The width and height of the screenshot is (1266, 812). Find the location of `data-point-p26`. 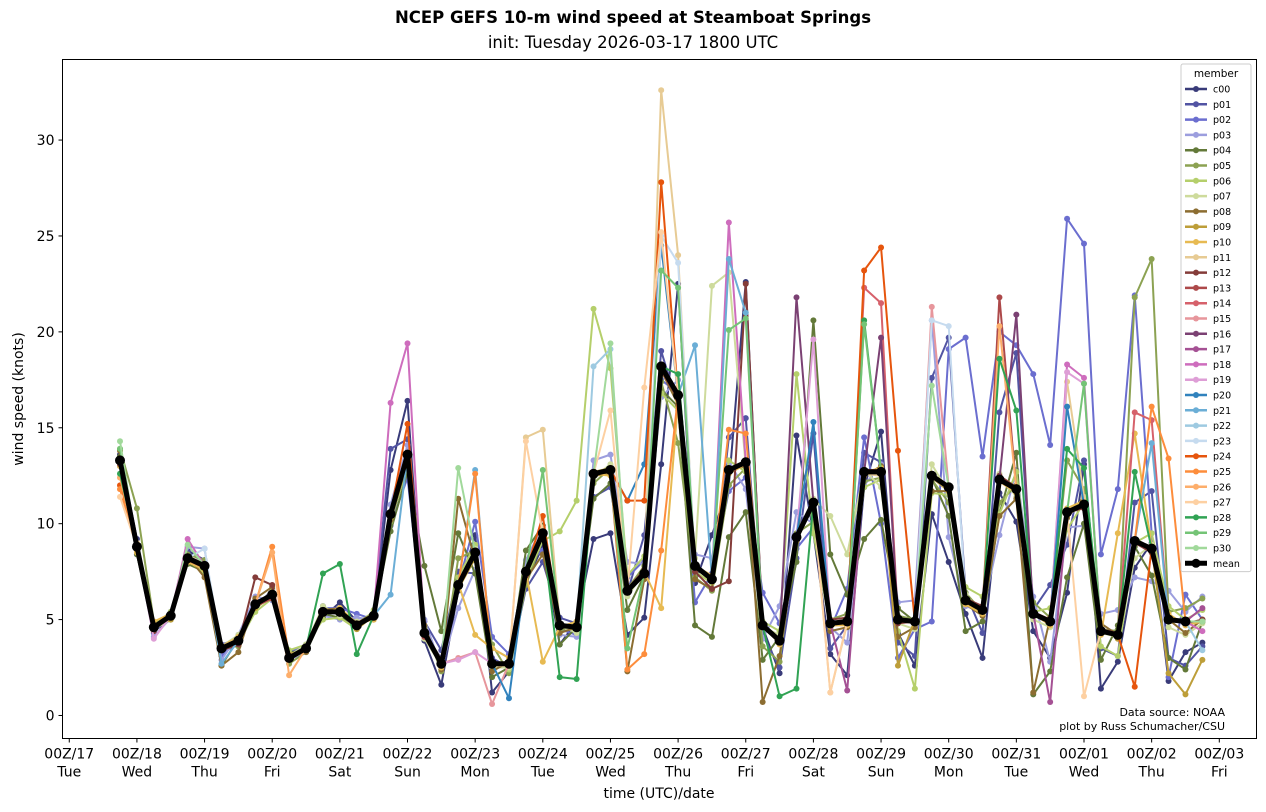

data-point-p26 is located at coordinates (999, 326).